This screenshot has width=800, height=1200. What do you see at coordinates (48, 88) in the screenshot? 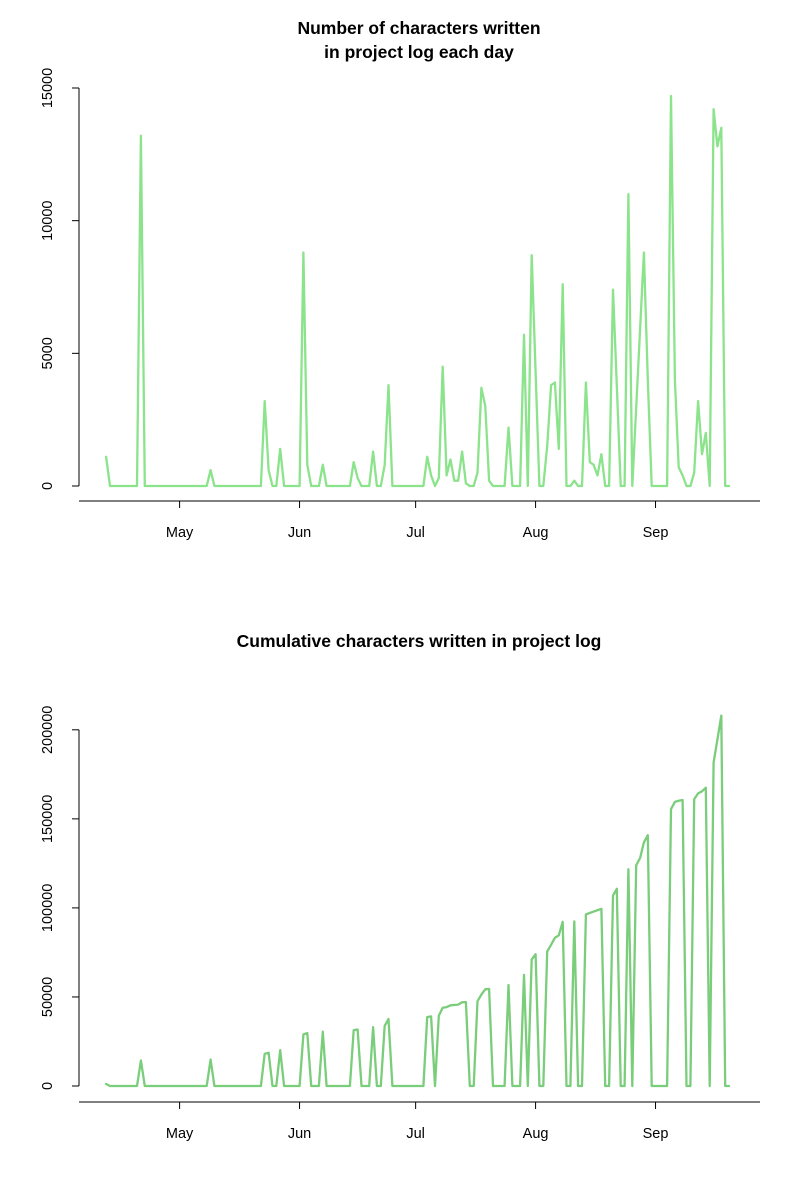
I see `y-tick-label: 15000` at bounding box center [48, 88].